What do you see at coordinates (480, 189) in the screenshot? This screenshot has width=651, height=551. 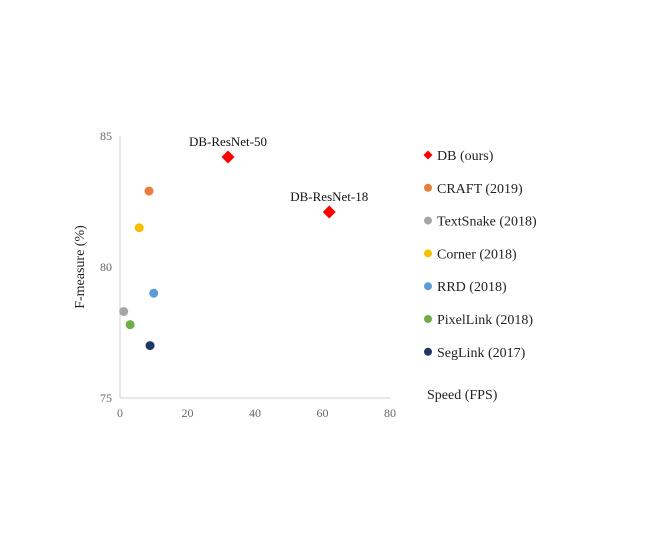 I see `legend-label: CRAFT (2019)` at bounding box center [480, 189].